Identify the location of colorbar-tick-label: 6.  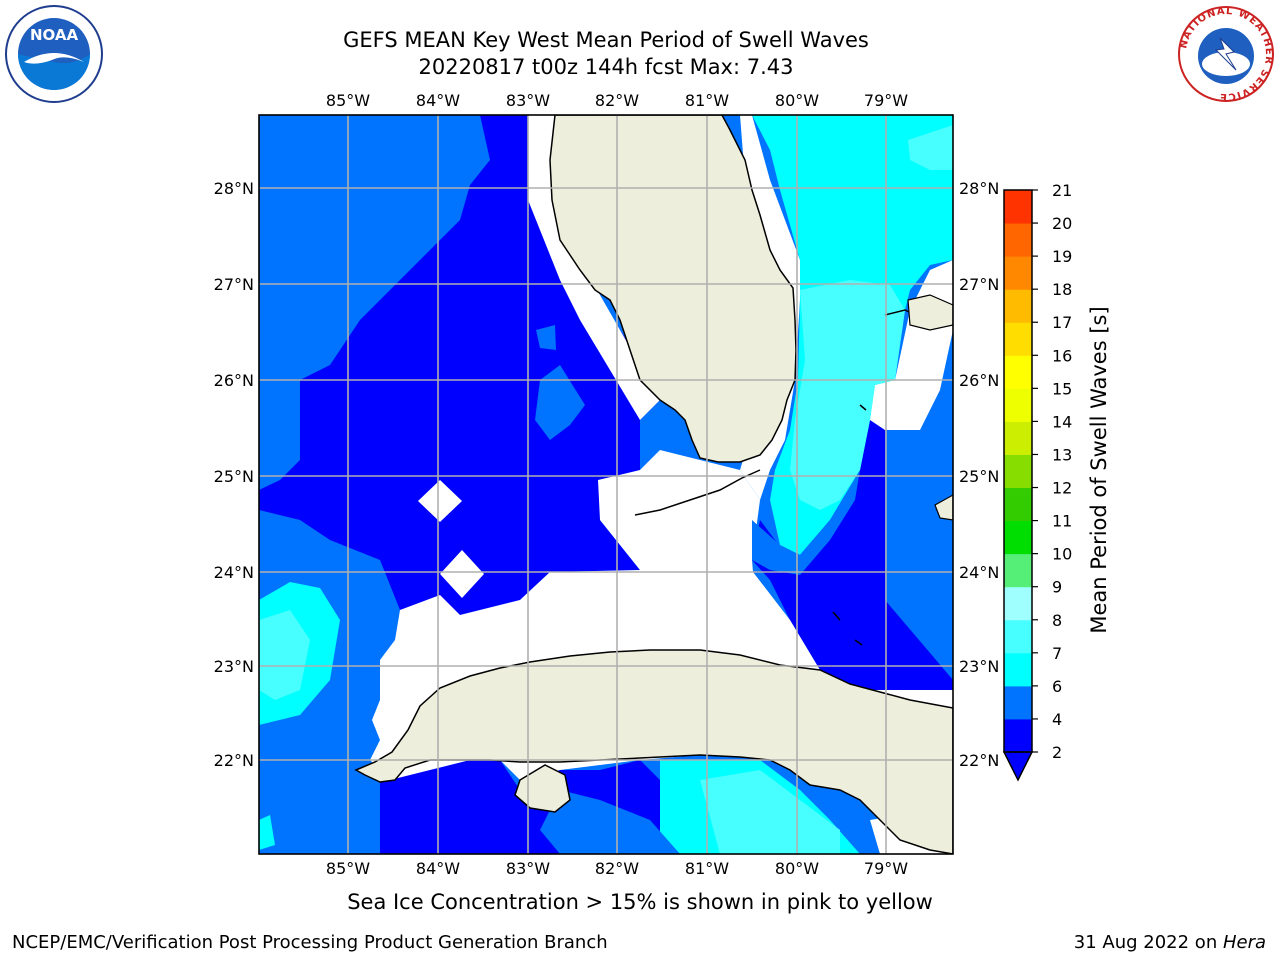
(1057, 686).